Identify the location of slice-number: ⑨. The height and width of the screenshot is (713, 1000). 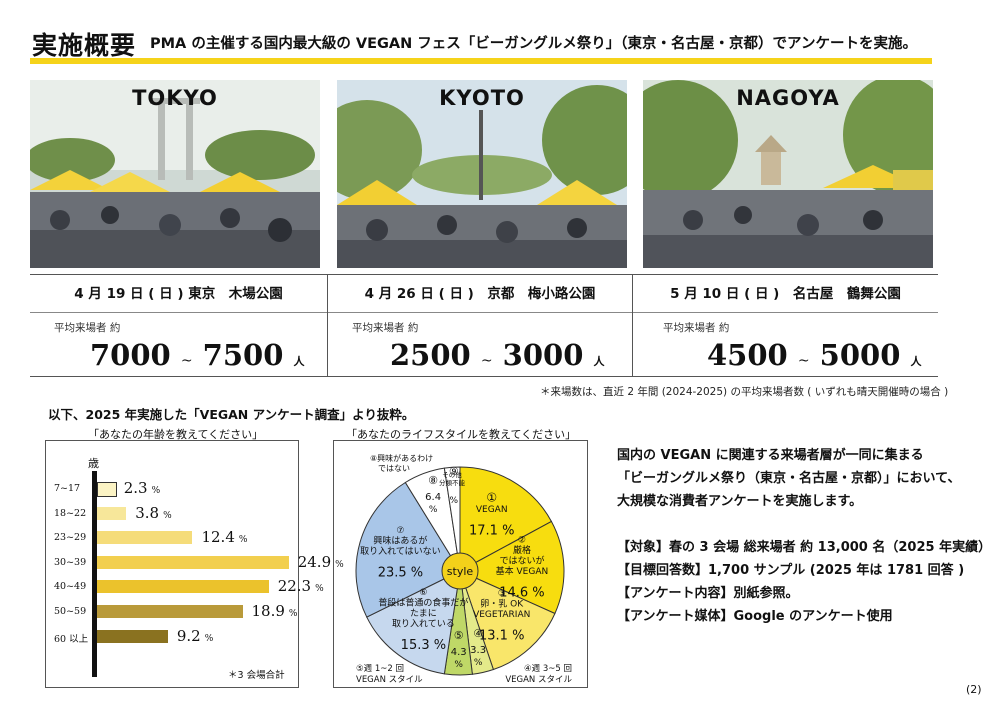
(454, 471).